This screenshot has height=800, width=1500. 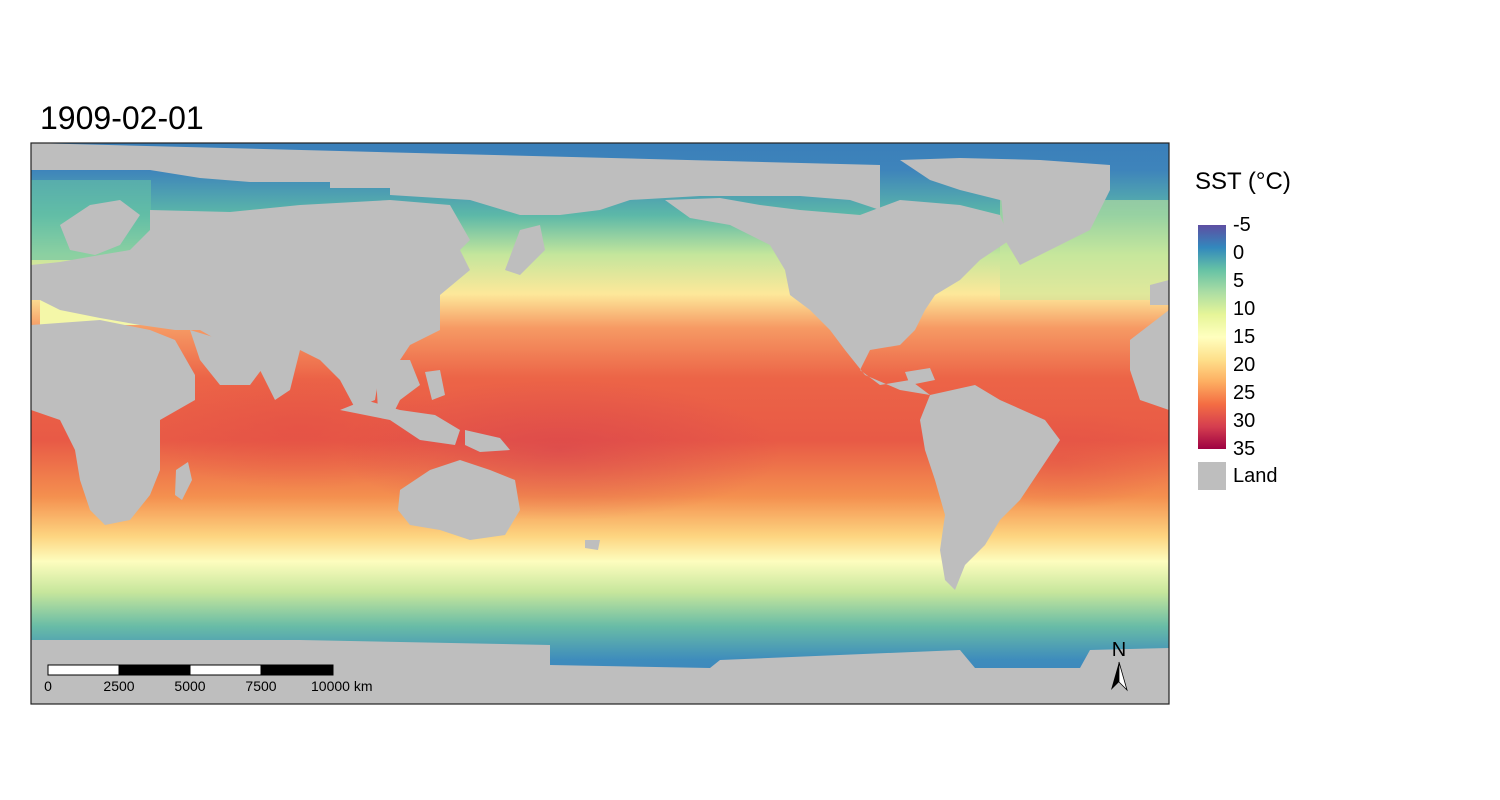 What do you see at coordinates (435, 385) in the screenshot?
I see `philippines` at bounding box center [435, 385].